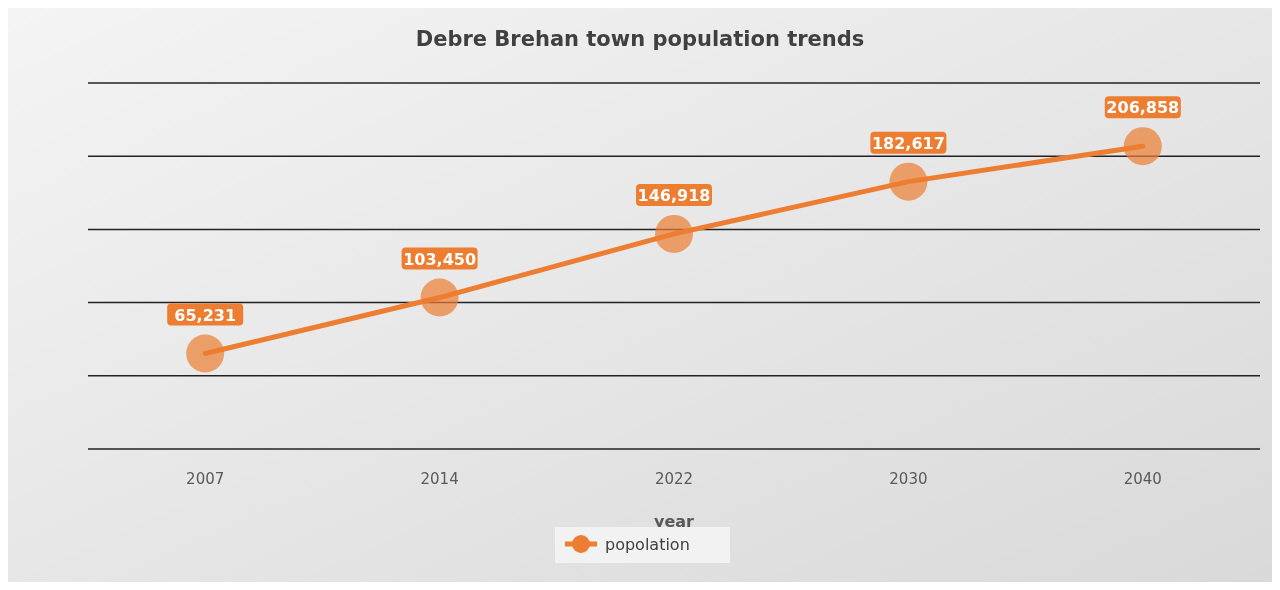 Image resolution: width=1280 pixels, height=590 pixels. I want to click on data-label: 206,858, so click(1143, 108).